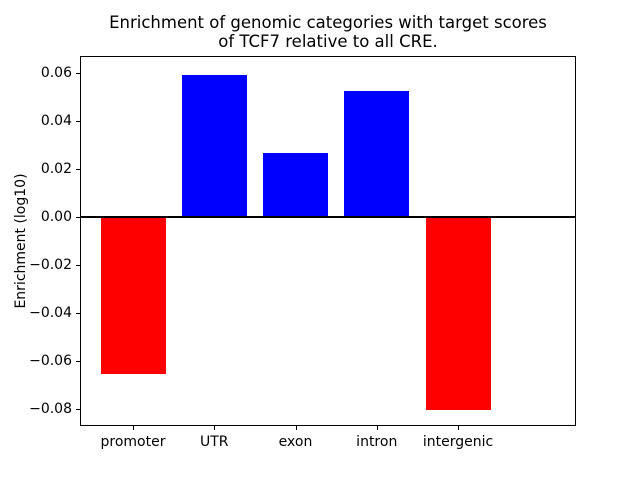 Image resolution: width=640 pixels, height=480 pixels. I want to click on y-tick-label: 0.02, so click(56, 169).